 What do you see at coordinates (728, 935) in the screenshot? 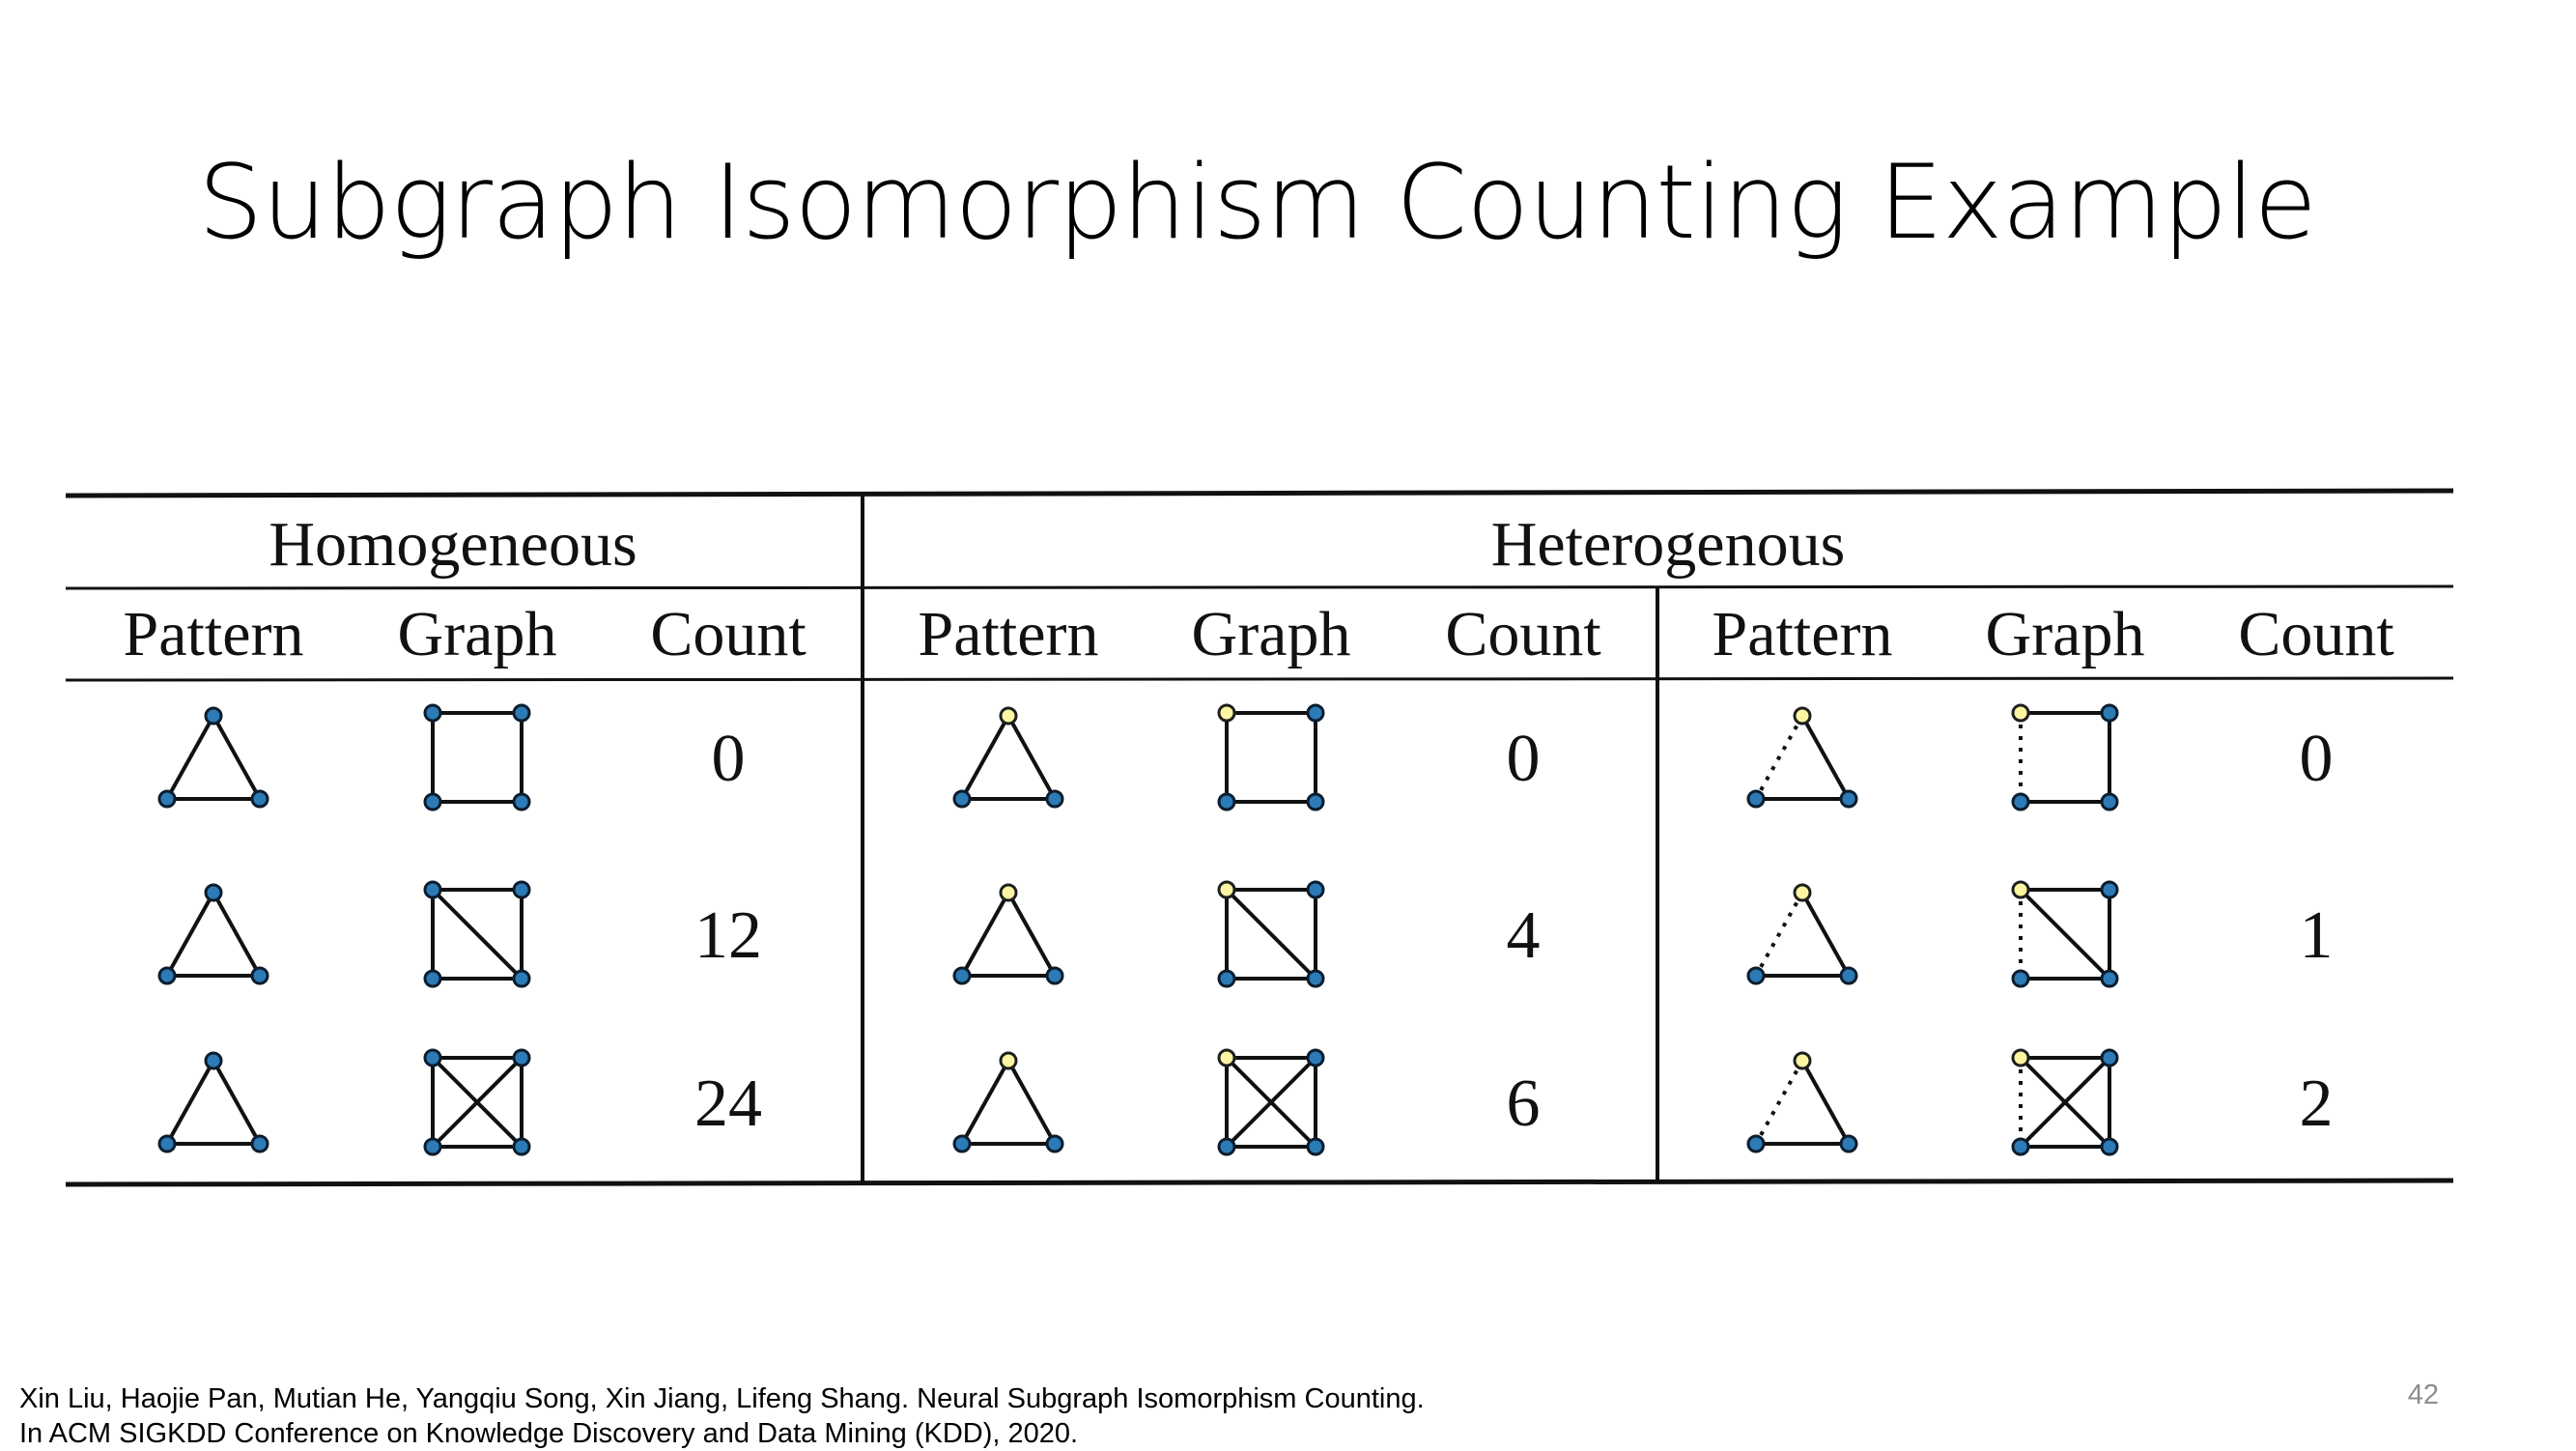
I see `count-value: 12` at bounding box center [728, 935].